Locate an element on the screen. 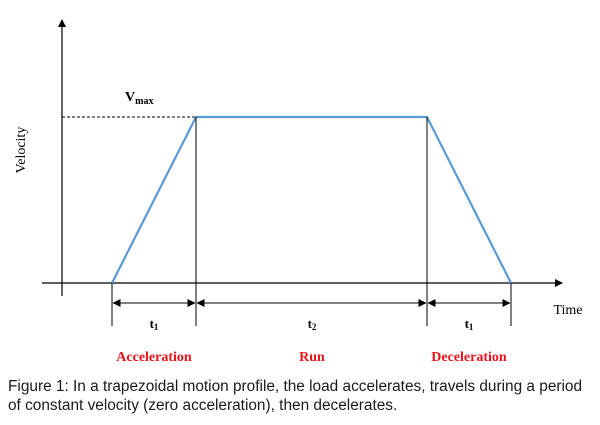 This screenshot has width=600, height=425. y-axis-label: Velocity is located at coordinates (21, 150).